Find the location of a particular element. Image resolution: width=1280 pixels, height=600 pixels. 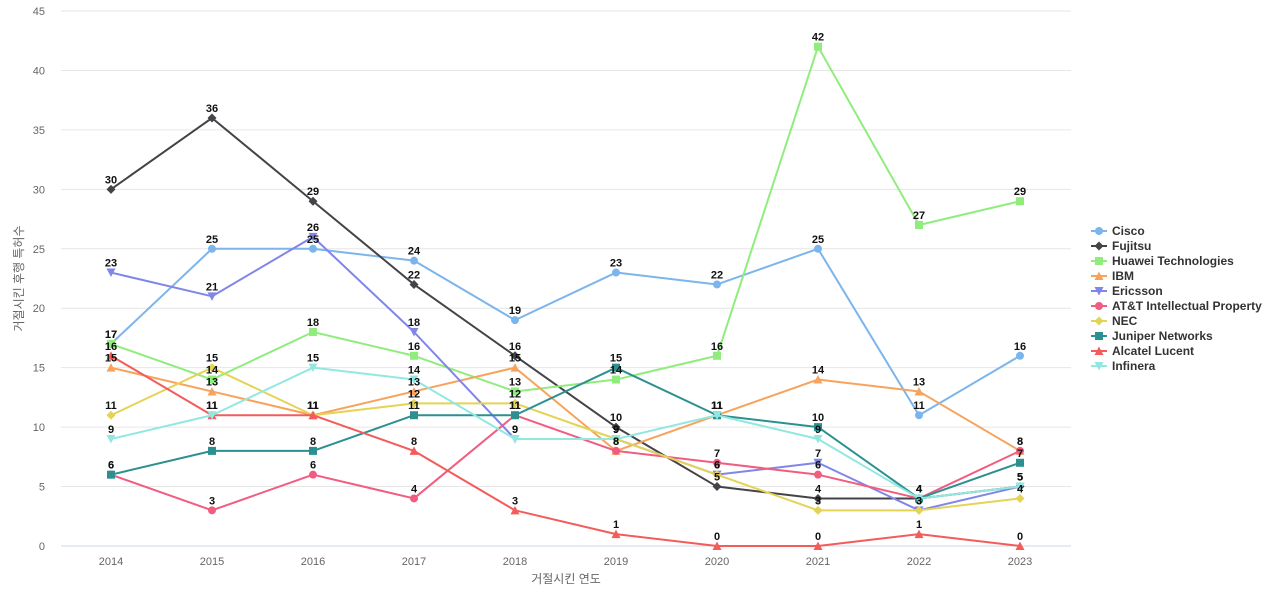

legend-item-huawei-technologies: Huawei Technologies is located at coordinates (1162, 261).